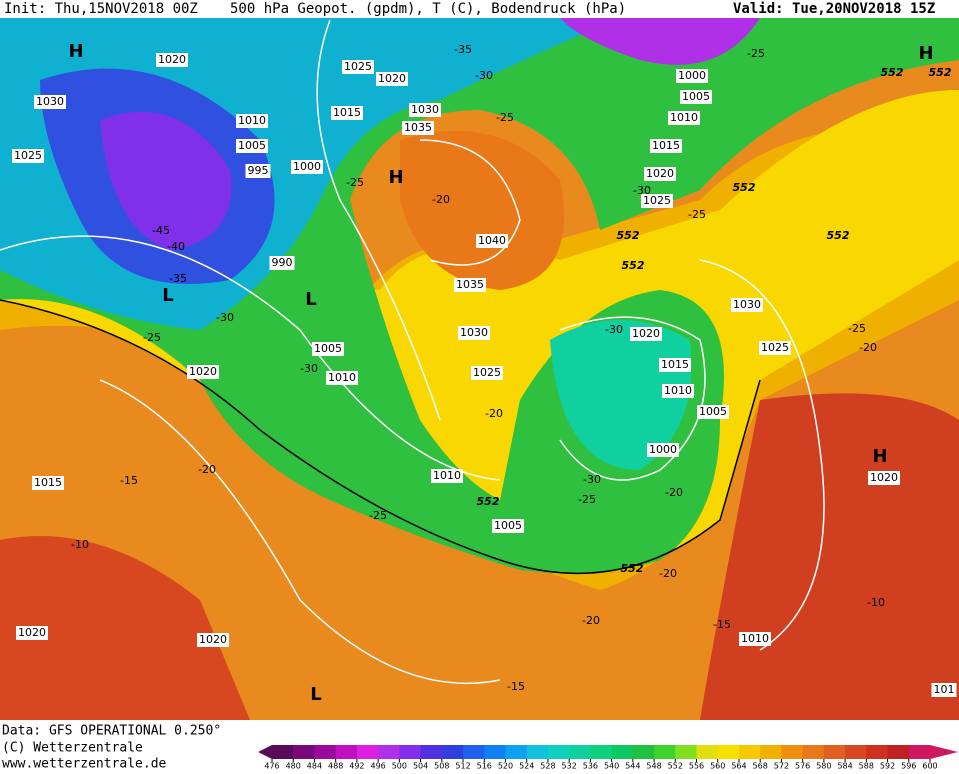 This screenshot has width=959, height=774. What do you see at coordinates (335, 766) in the screenshot?
I see `scale-tick-label: 488` at bounding box center [335, 766].